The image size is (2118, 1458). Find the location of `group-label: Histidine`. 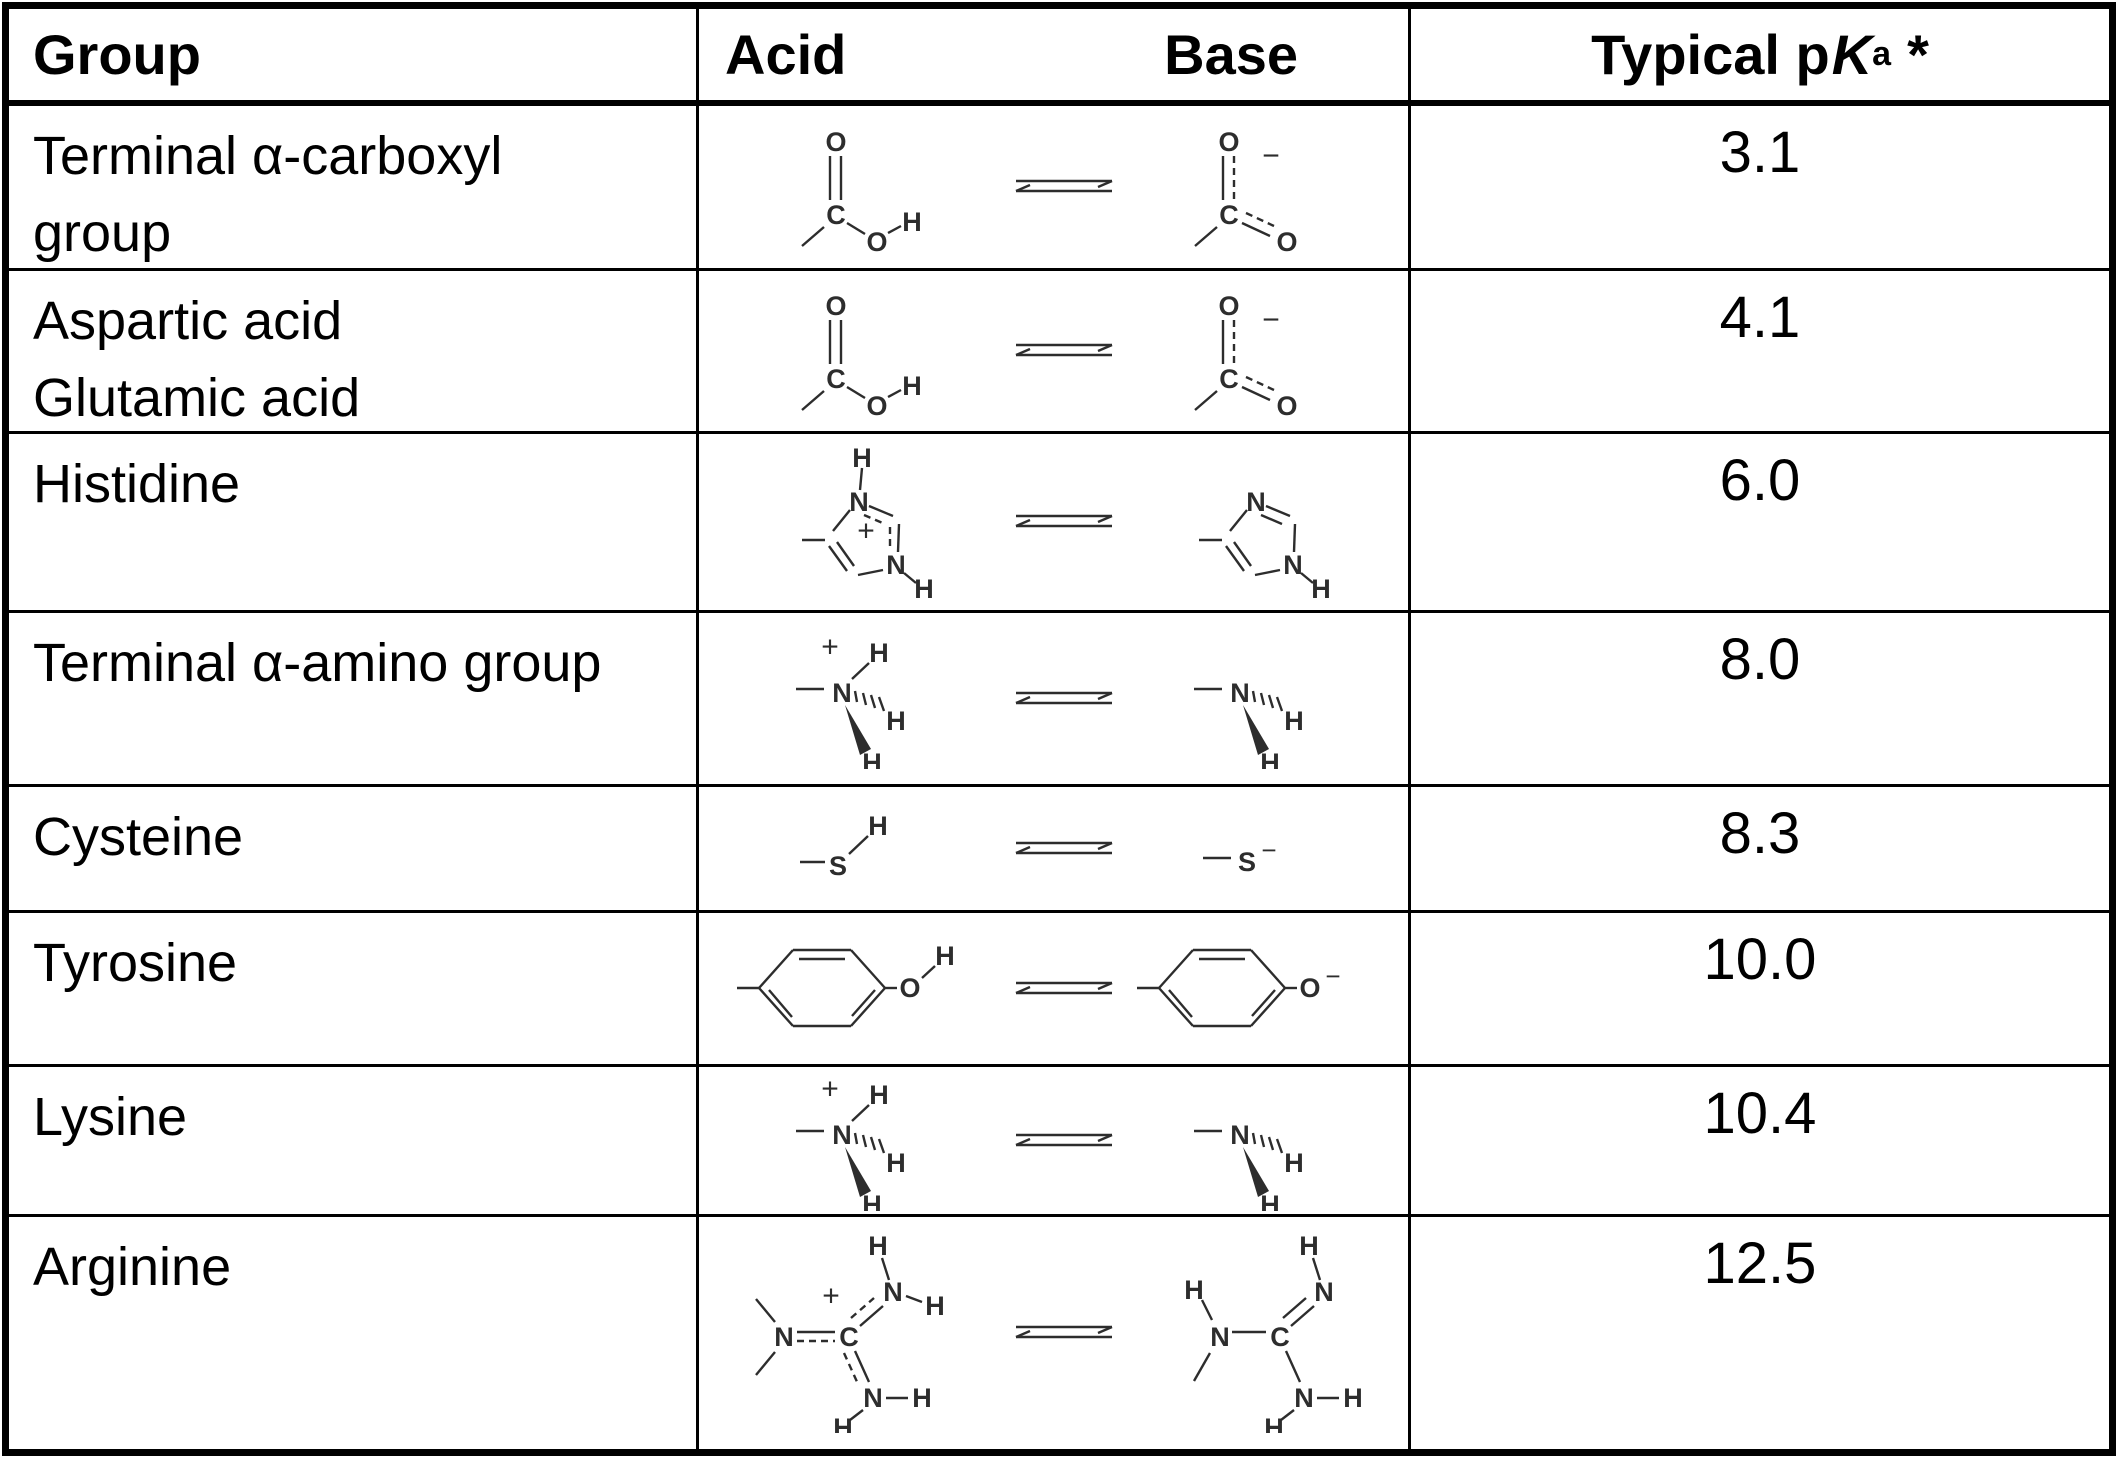

group-label: Histidine is located at coordinates (137, 484).